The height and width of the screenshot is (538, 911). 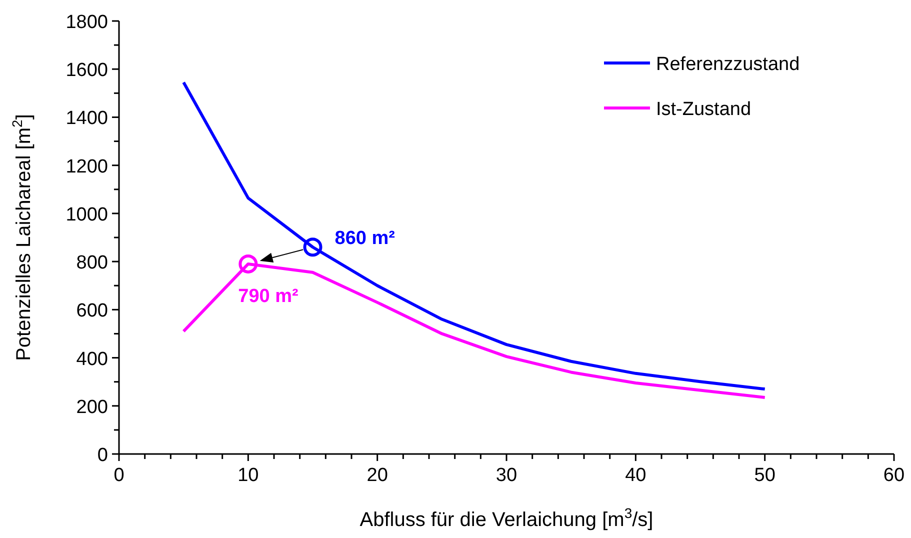 What do you see at coordinates (102, 455) in the screenshot?
I see `y-tick-label: 0` at bounding box center [102, 455].